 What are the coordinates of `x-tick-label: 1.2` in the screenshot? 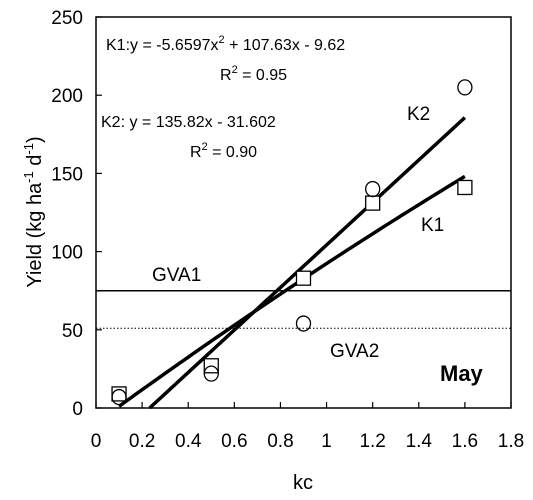 It's located at (372, 441).